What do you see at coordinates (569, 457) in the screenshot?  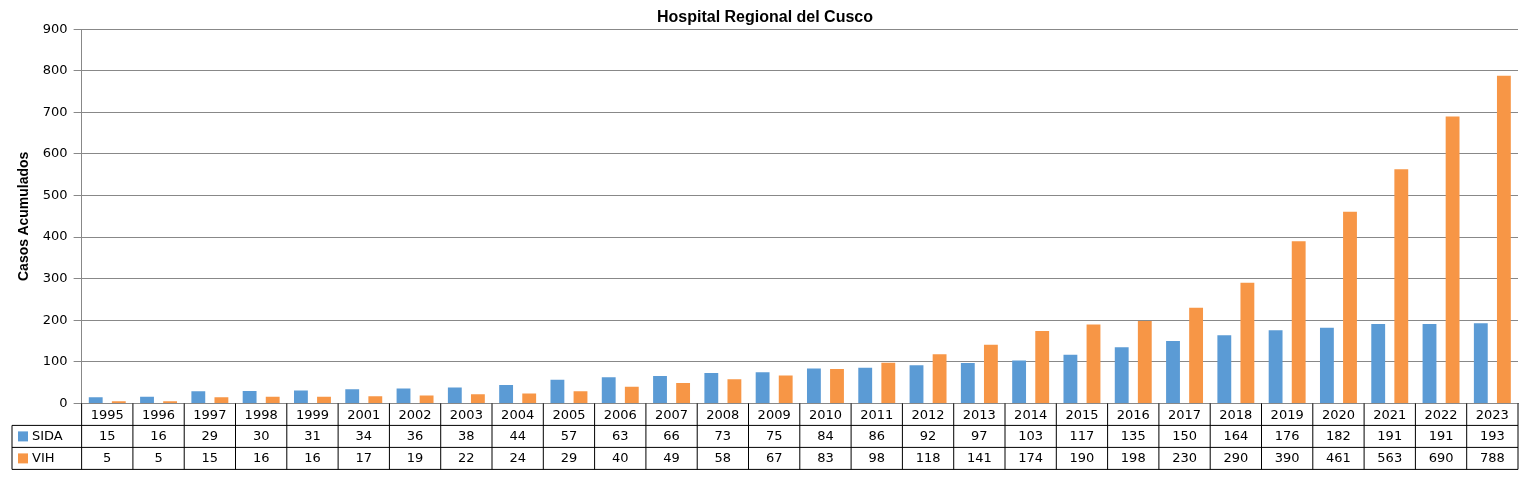 I see `data-label: 29` at bounding box center [569, 457].